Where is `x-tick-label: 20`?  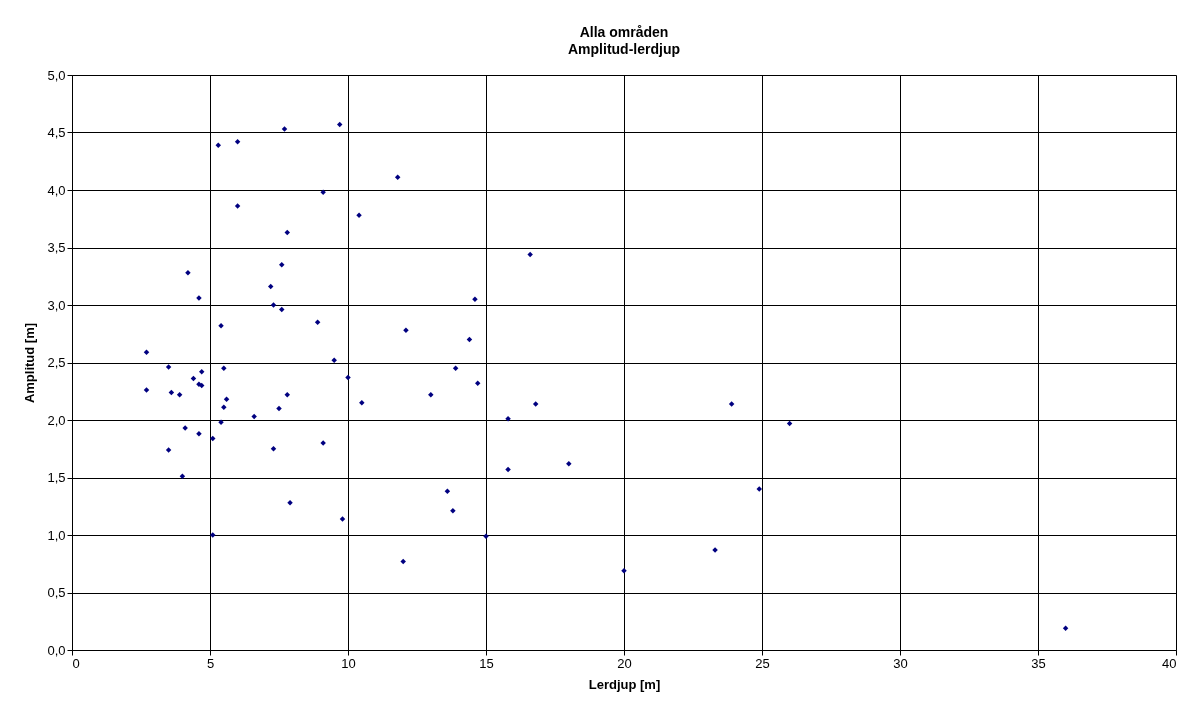 x-tick-label: 20 is located at coordinates (624, 663).